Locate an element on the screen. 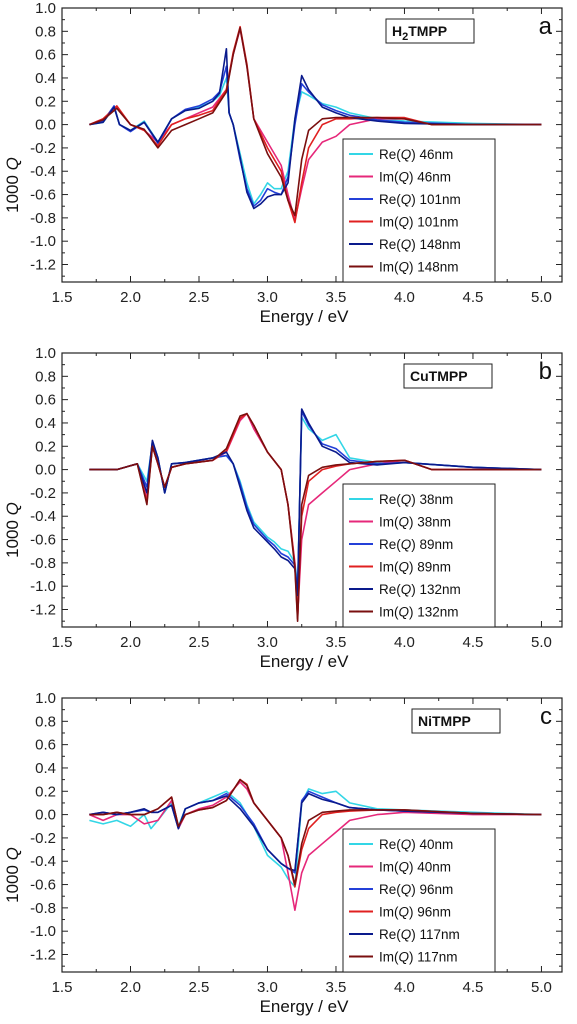 The width and height of the screenshot is (577, 1024). panel-letter: a is located at coordinates (546, 26).